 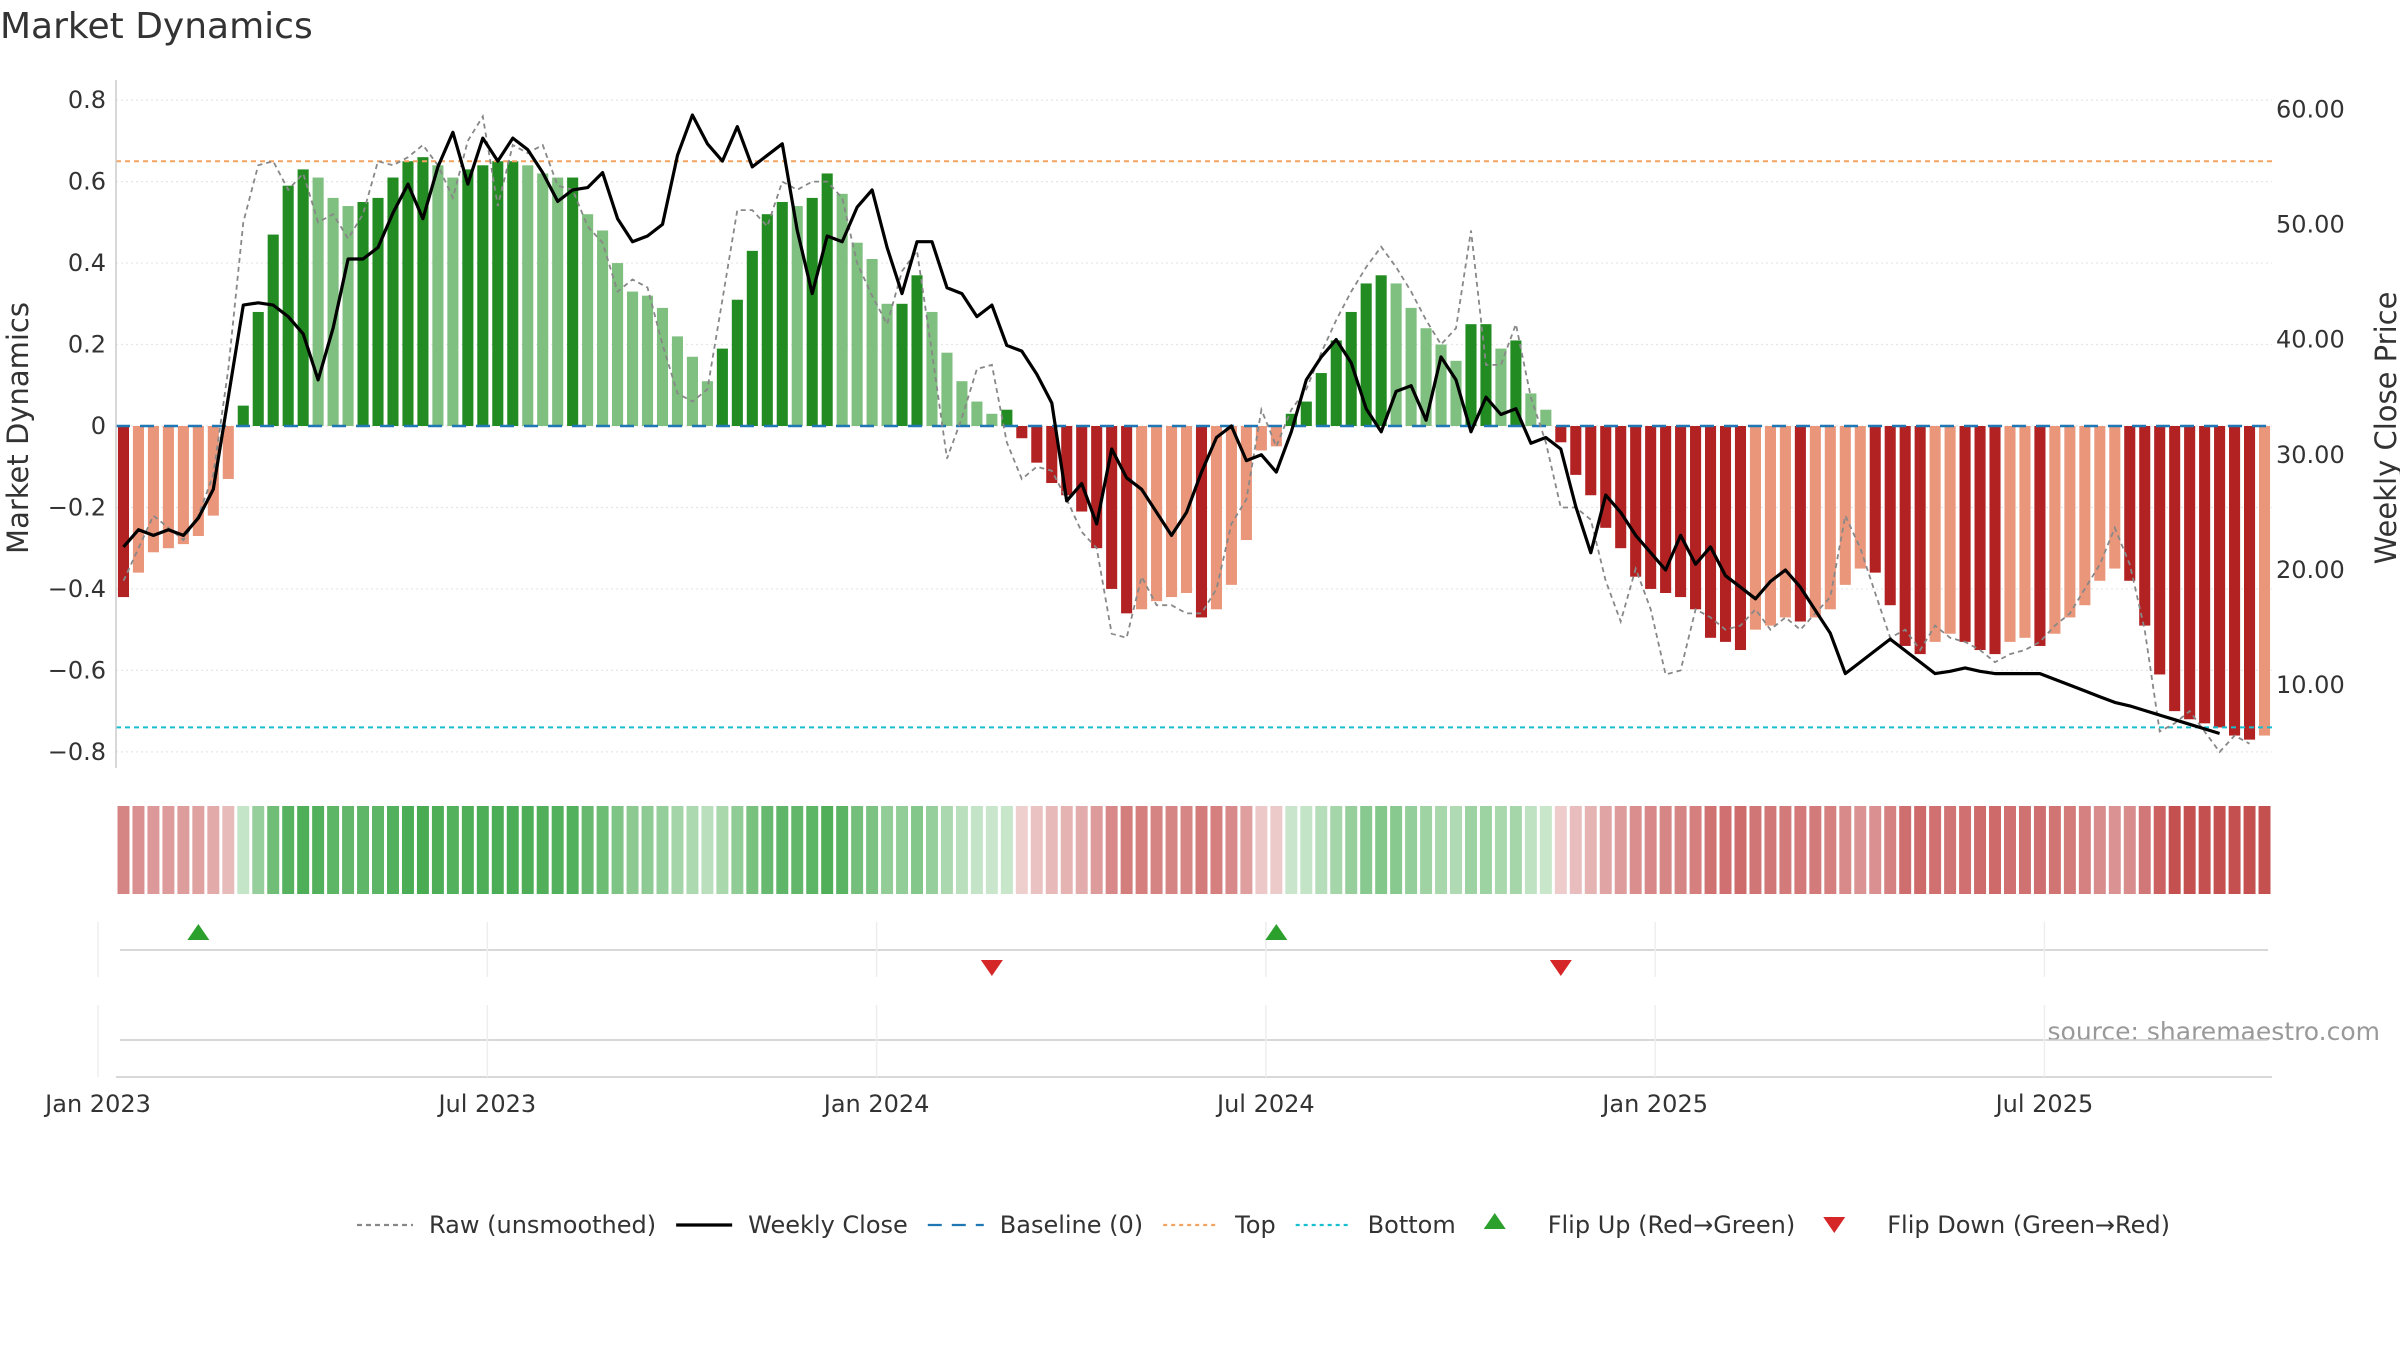 I want to click on flip-up-marker, so click(x=198, y=932).